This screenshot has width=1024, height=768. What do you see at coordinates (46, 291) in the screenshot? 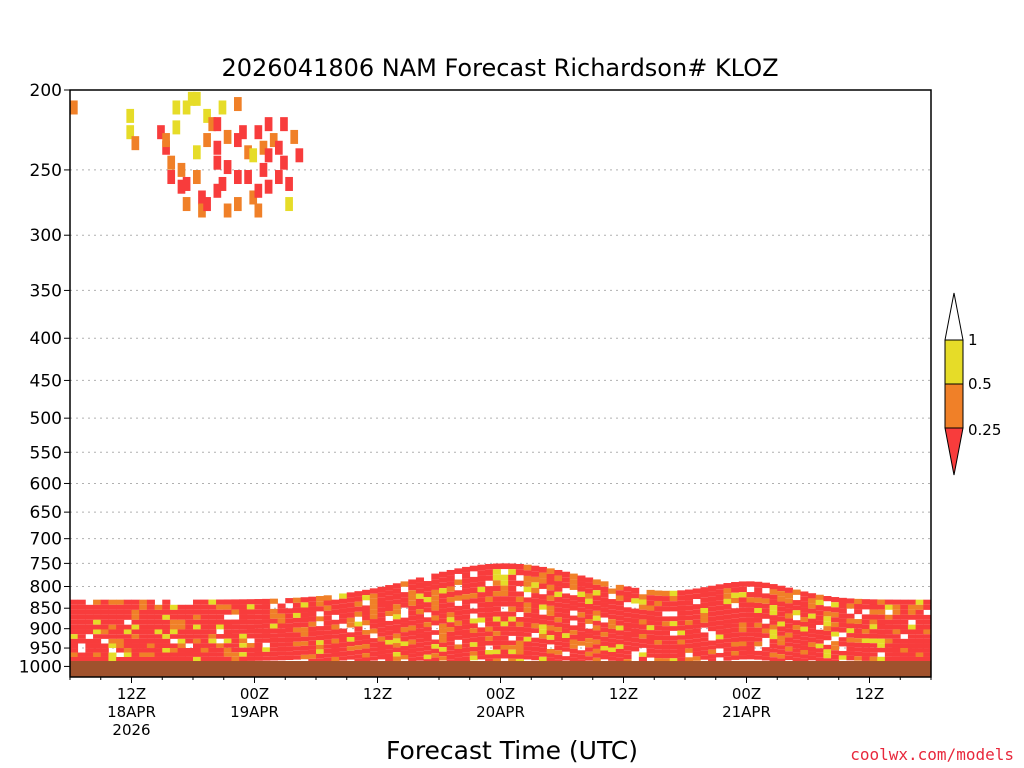
I see `y-tick-label: 350` at bounding box center [46, 291].